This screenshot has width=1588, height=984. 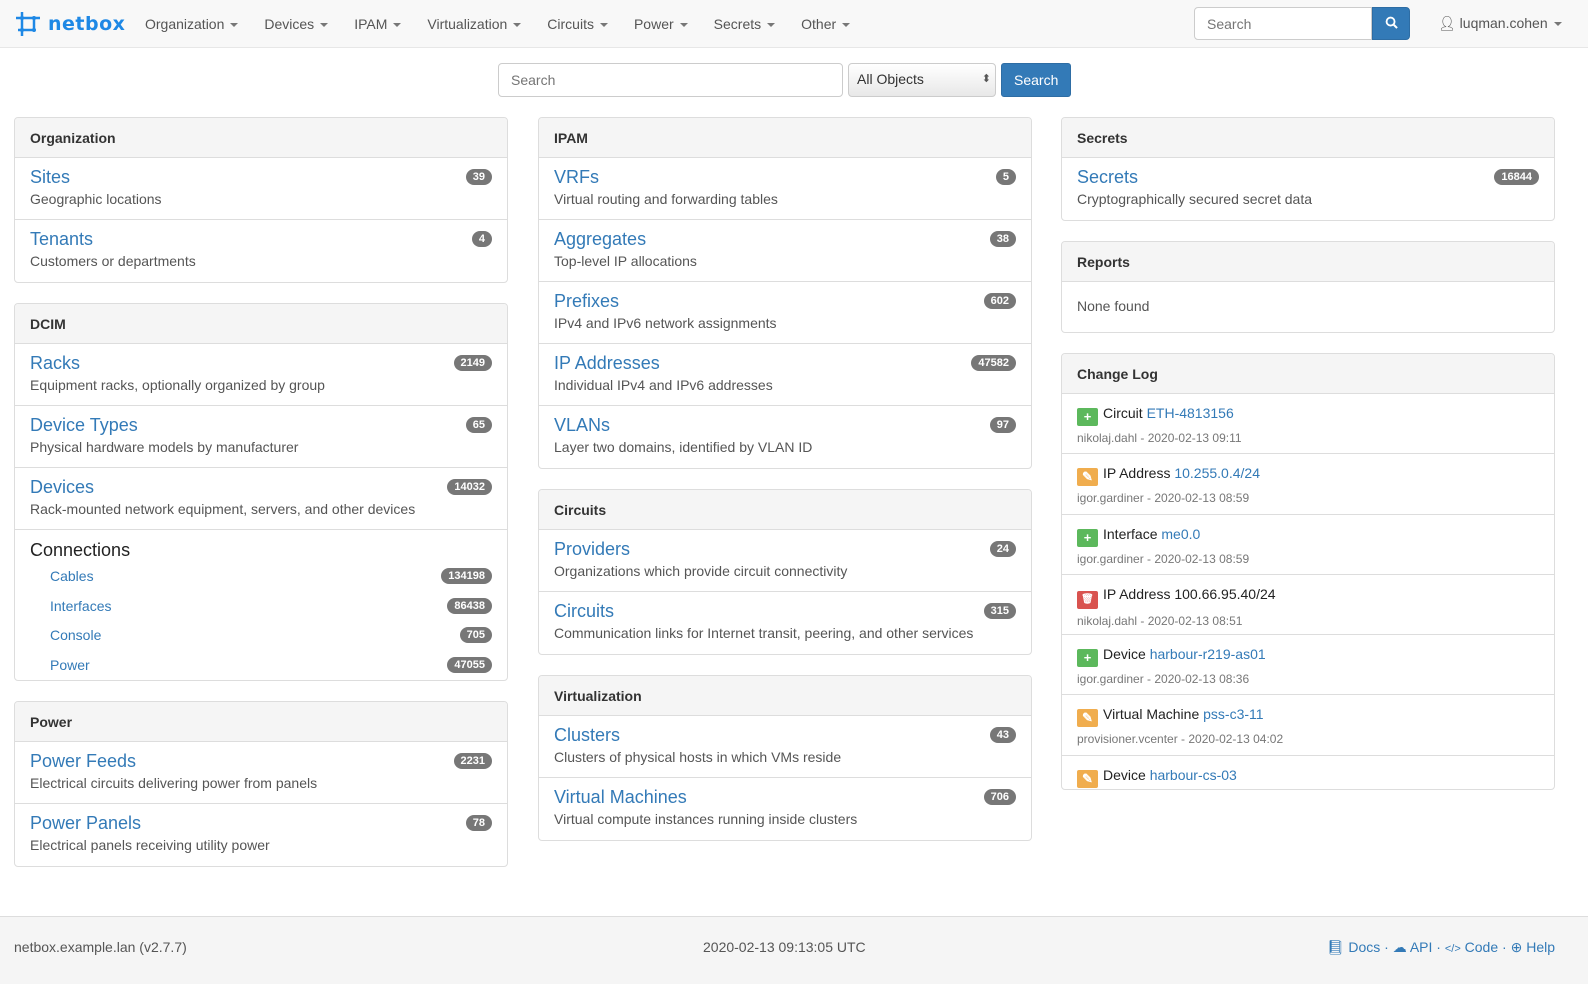 What do you see at coordinates (1412, 947) in the screenshot?
I see `api-link: ☁ API` at bounding box center [1412, 947].